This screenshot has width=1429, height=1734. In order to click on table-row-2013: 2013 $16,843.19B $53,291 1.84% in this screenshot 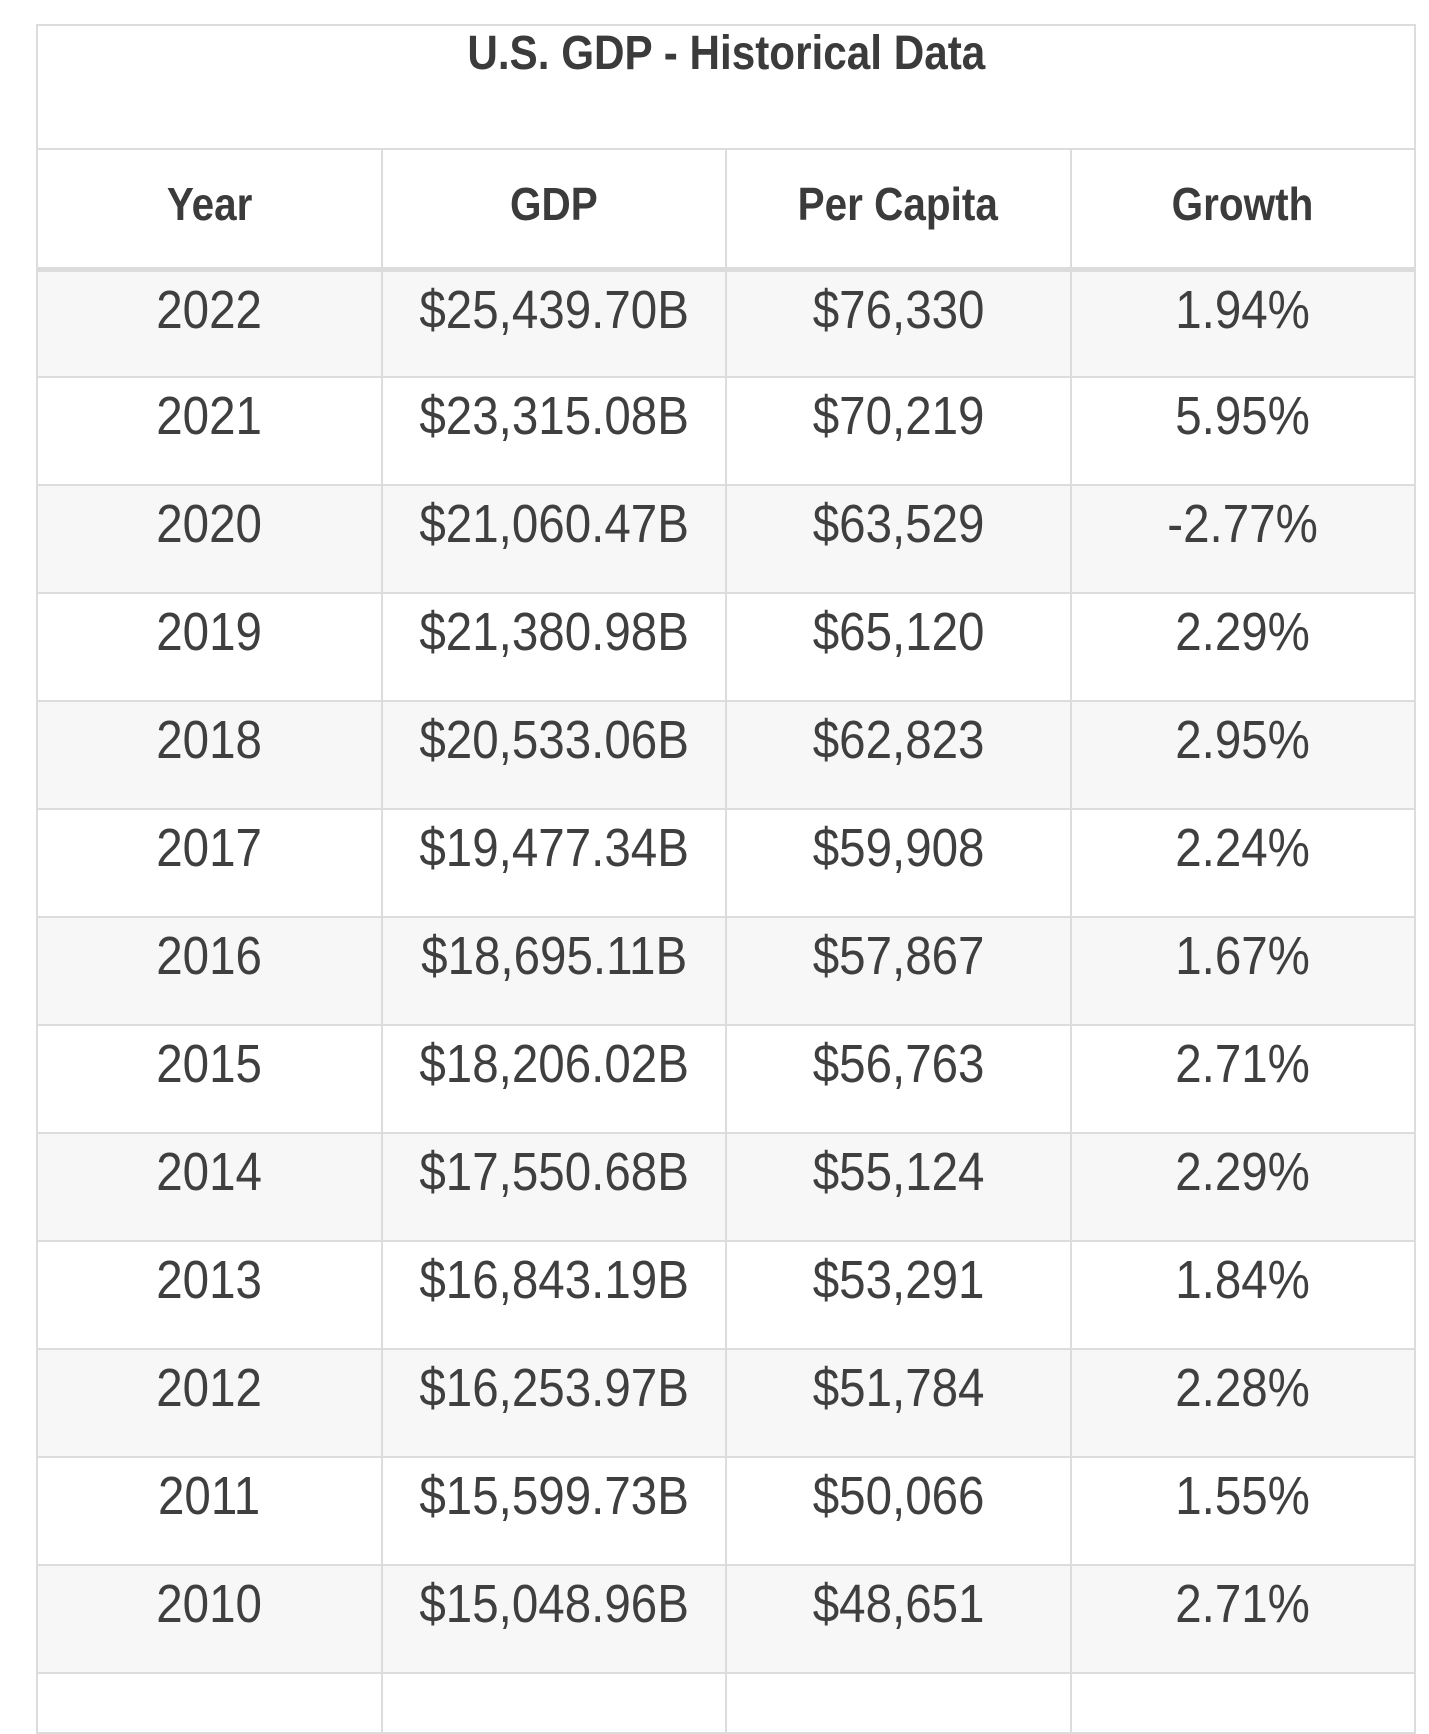, I will do `click(726, 1295)`.